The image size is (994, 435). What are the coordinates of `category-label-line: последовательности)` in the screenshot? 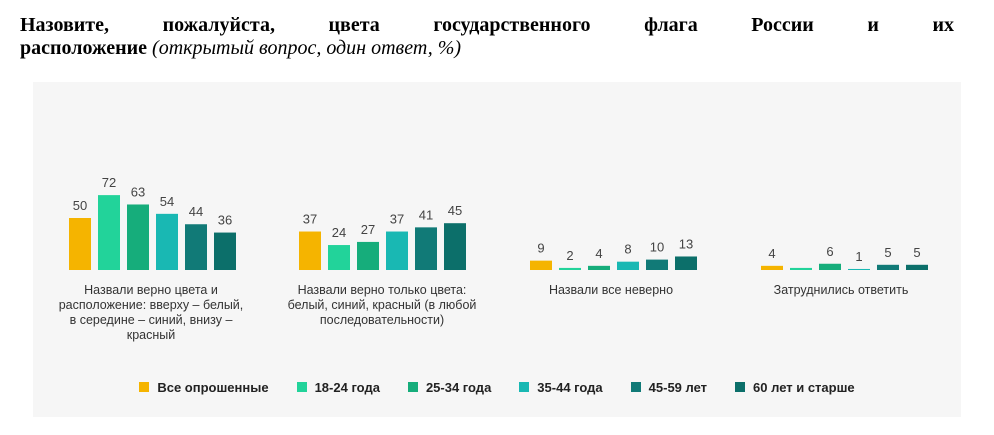 It's located at (382, 320).